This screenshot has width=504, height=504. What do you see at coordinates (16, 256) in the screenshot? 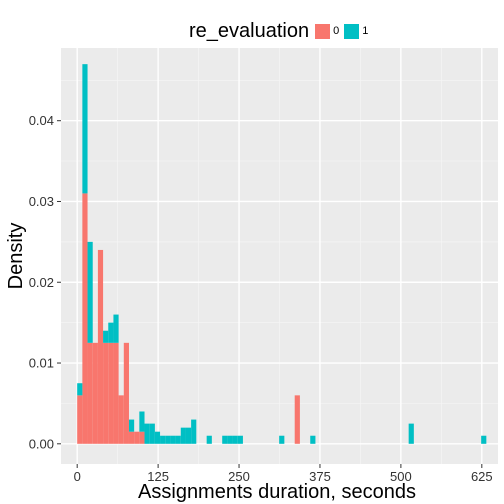
I see `y-axis-title: Density` at bounding box center [16, 256].